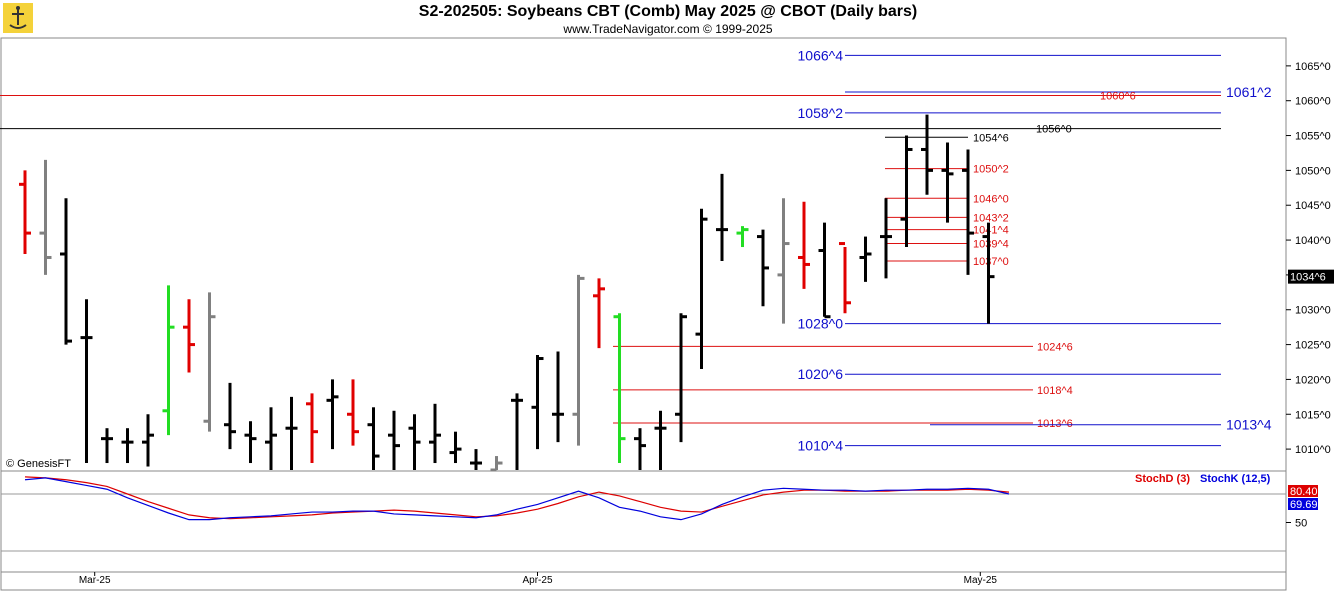  Describe the element at coordinates (1301, 524) in the screenshot. I see `stoch-tick-label: 50` at that location.